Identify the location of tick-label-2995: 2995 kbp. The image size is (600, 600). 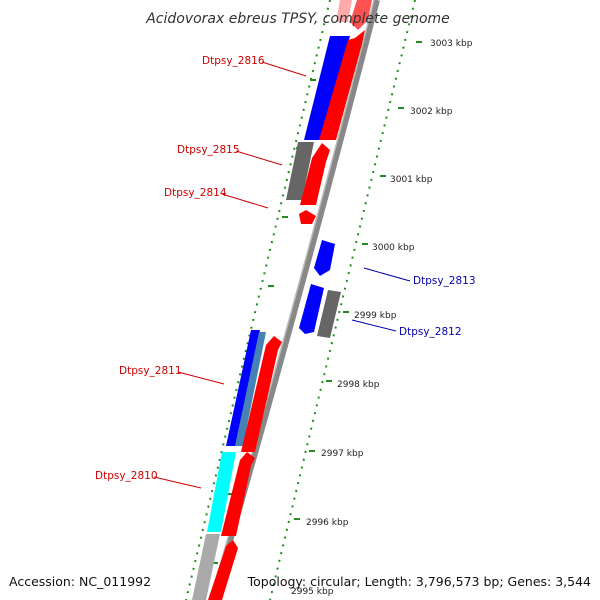
(312, 592).